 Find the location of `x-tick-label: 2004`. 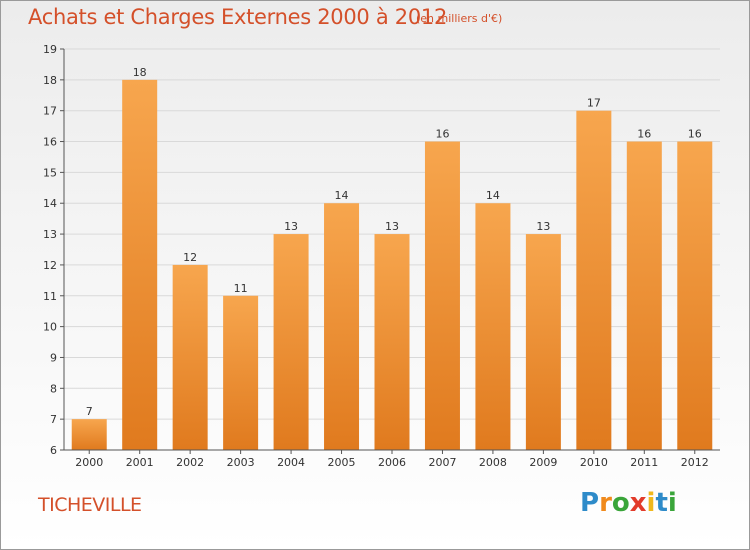

x-tick-label: 2004 is located at coordinates (291, 462).